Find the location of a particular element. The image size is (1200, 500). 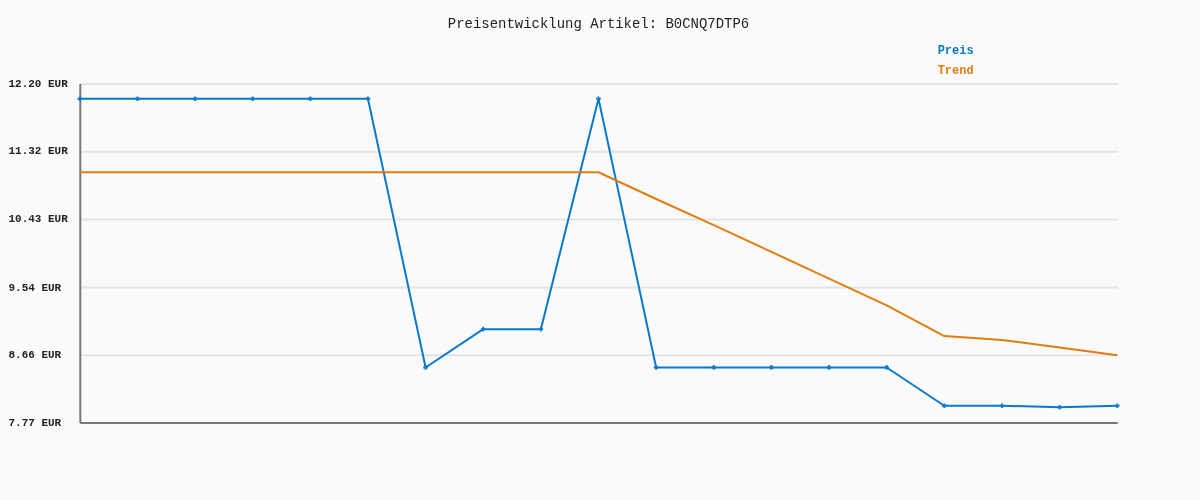

y-tick-label: 7.77 EUR is located at coordinates (35, 423).